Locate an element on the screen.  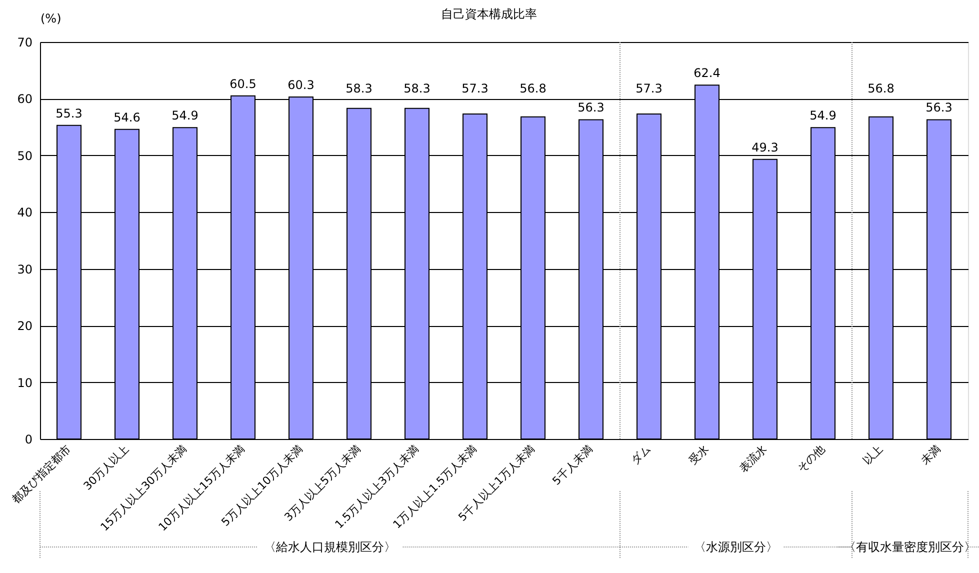
y-tick-label: 20 is located at coordinates (24, 326).